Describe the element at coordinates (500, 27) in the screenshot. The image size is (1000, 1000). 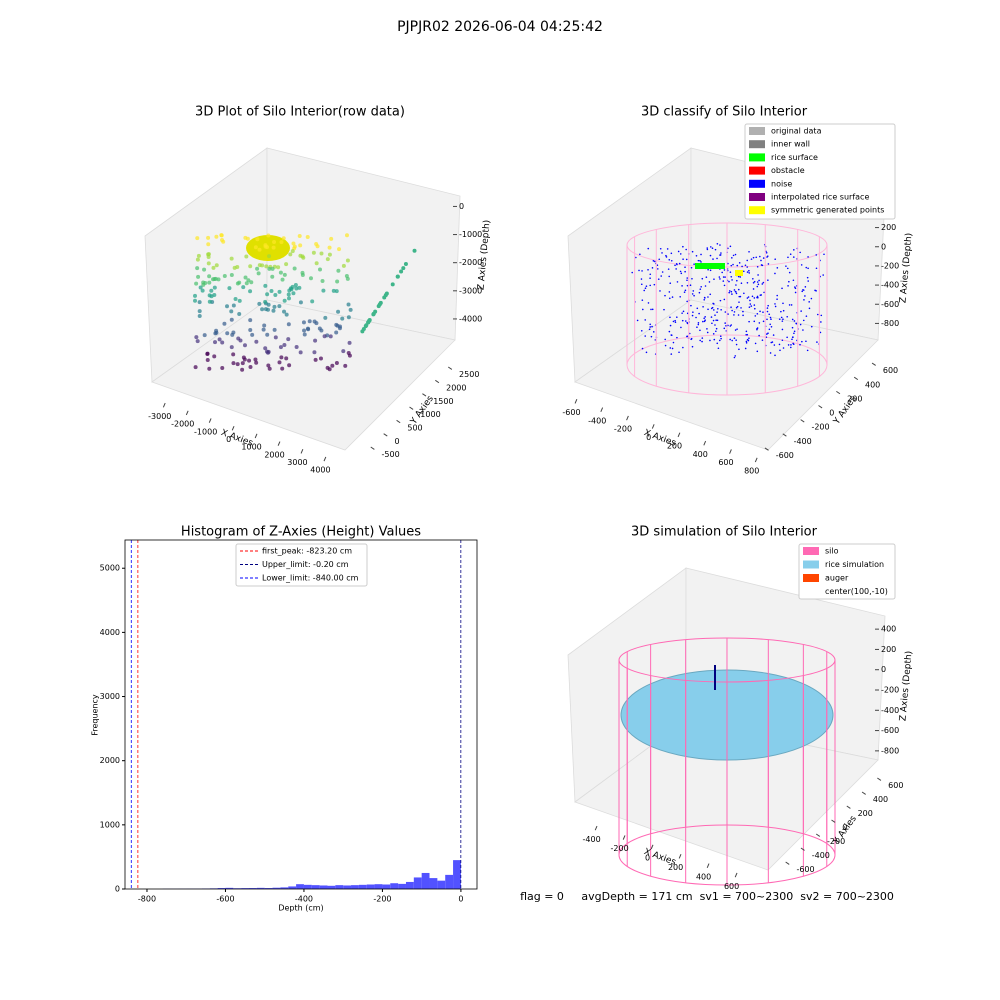
I see `figure-title: PJPJR02 2026-06-04 04:25:42` at that location.